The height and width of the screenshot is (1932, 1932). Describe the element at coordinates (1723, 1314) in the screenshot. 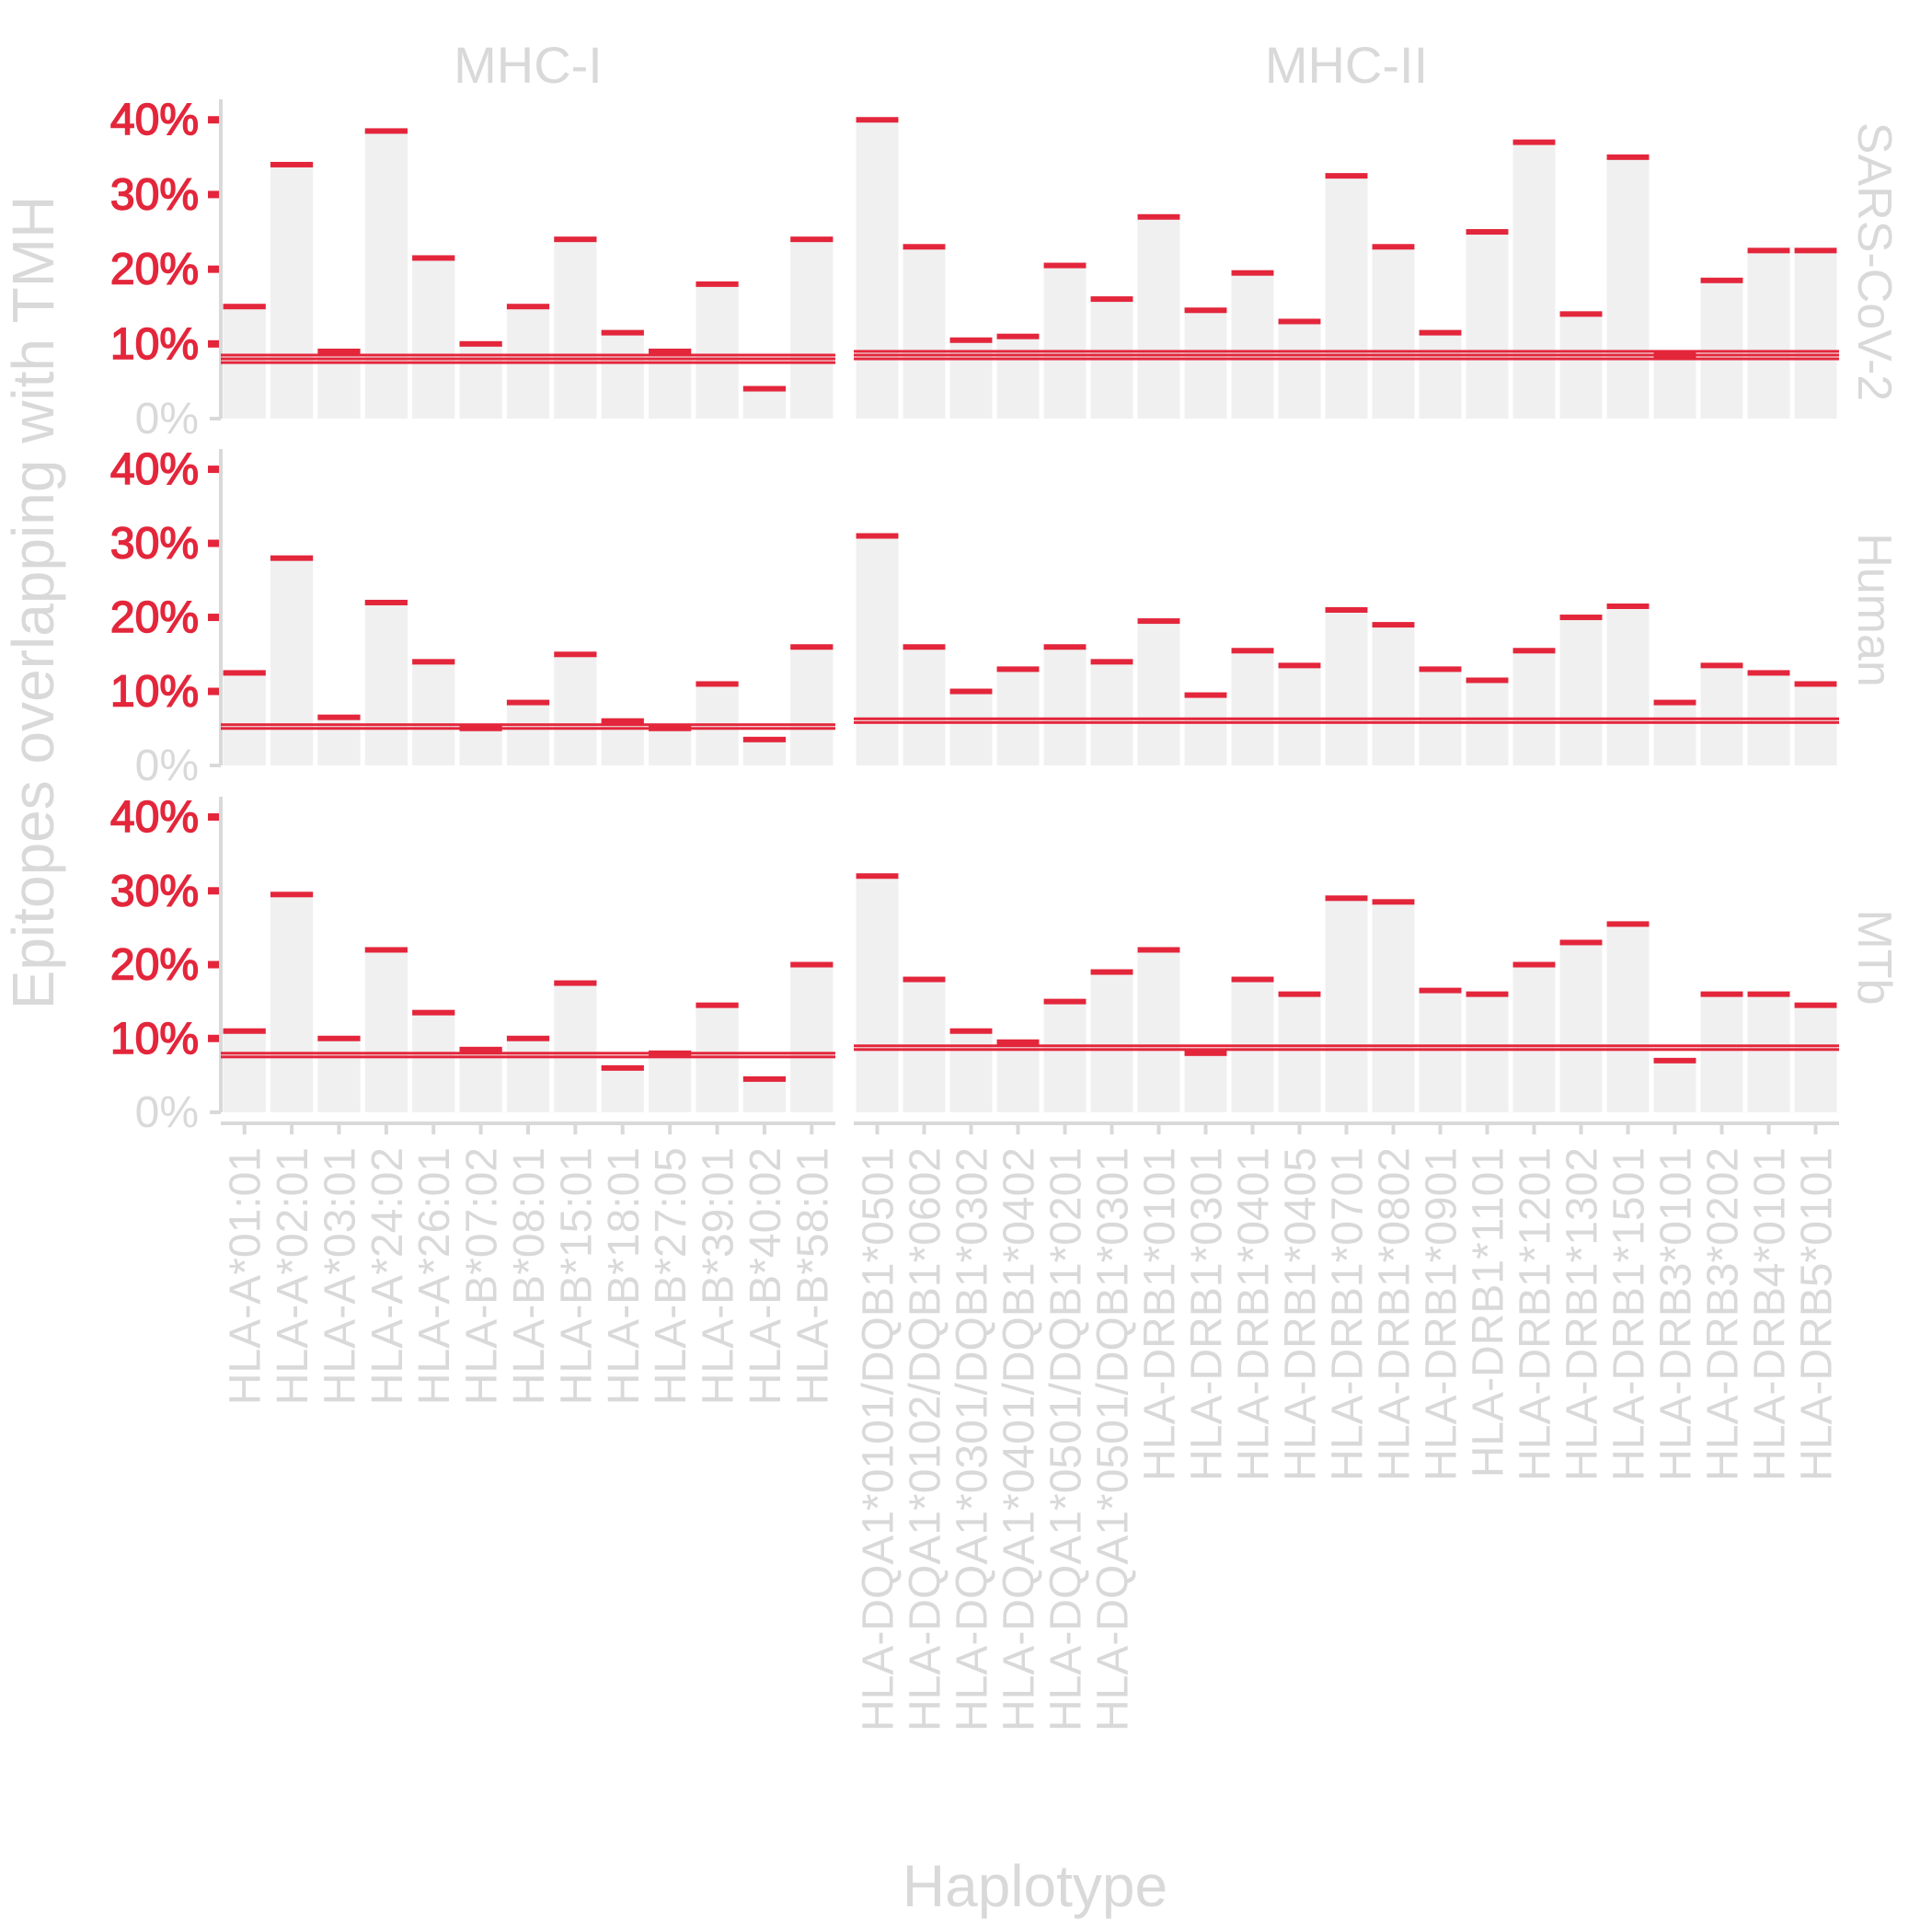

I see `x-tick-label-hla-drb3-0202: HLA-DRB3*0202` at that location.